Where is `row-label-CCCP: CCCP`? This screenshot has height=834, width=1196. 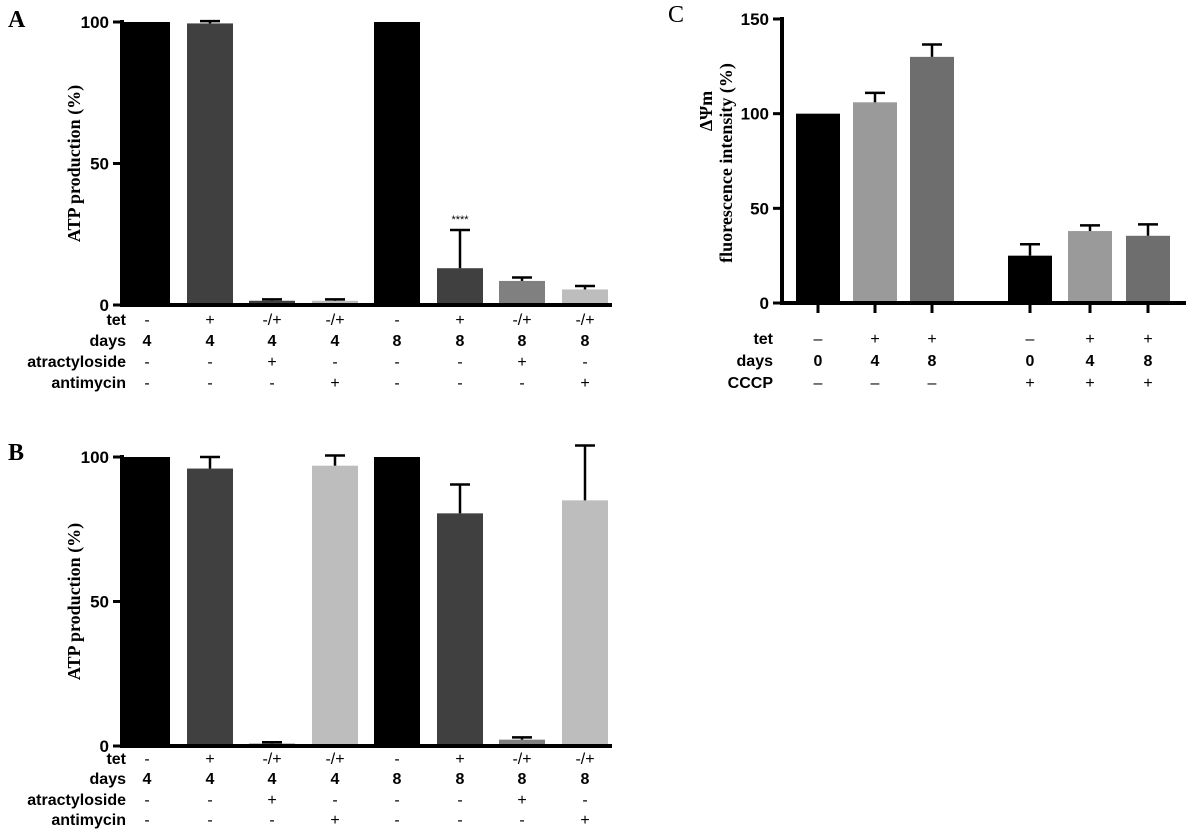 row-label-CCCP: CCCP is located at coordinates (751, 383).